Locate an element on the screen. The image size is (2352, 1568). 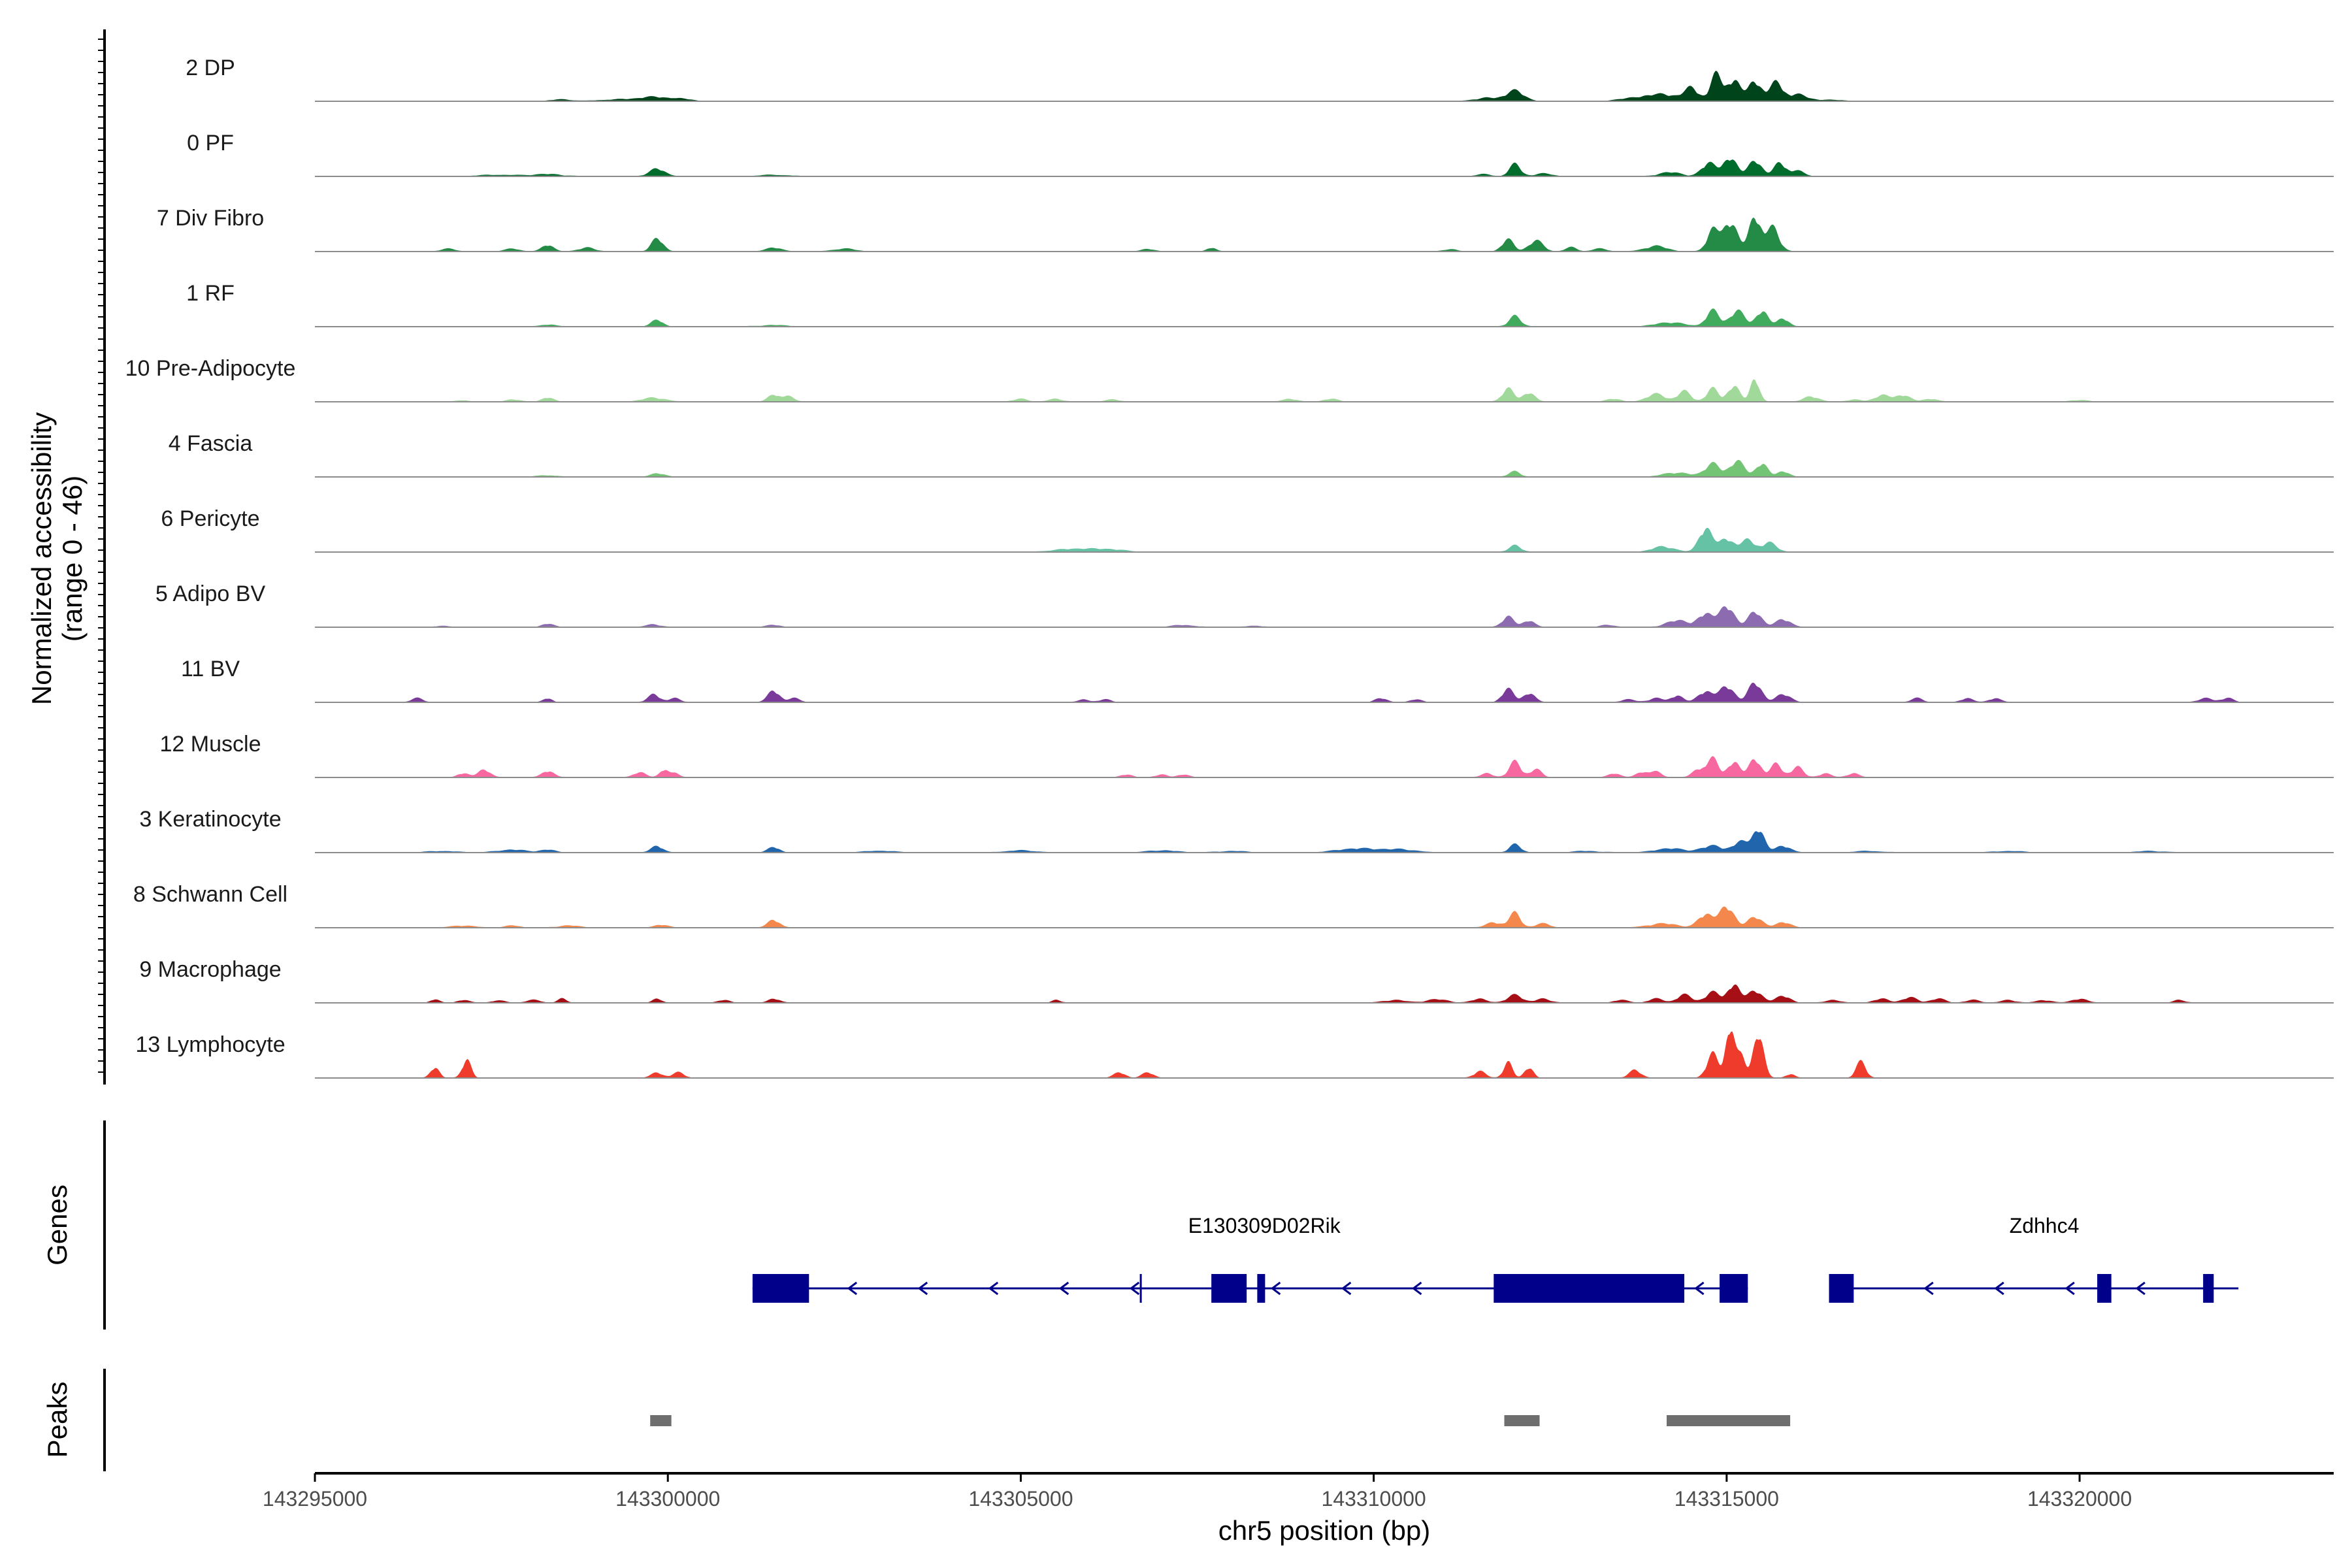
peaks-panel: Peaks is located at coordinates (916, 1420).